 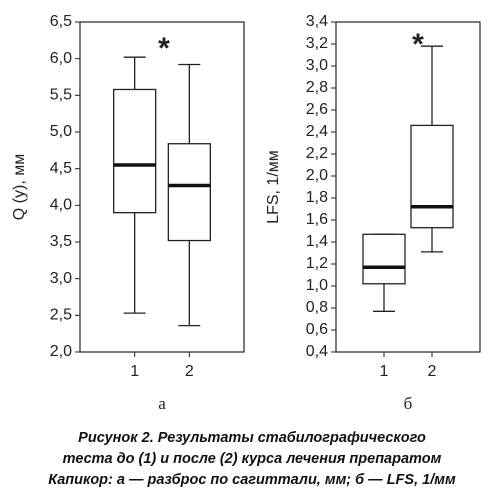 What do you see at coordinates (317, 219) in the screenshot?
I see `y-tick-label: 1,6` at bounding box center [317, 219].